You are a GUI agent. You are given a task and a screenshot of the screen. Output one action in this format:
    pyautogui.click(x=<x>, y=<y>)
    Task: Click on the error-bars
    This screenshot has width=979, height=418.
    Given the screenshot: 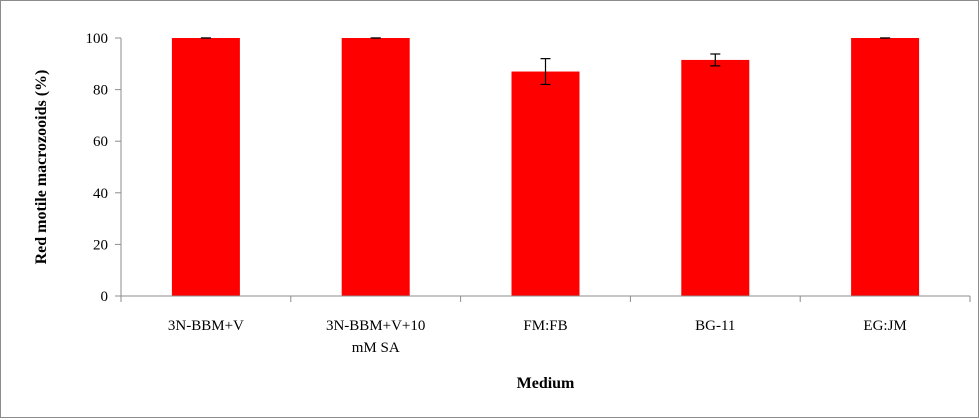 What is the action you would take?
    pyautogui.click(x=545, y=61)
    